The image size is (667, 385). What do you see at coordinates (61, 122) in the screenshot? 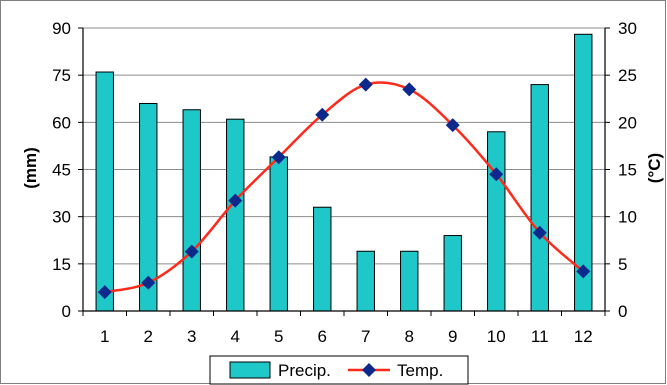
I see `left-tick-label: 60` at bounding box center [61, 122].